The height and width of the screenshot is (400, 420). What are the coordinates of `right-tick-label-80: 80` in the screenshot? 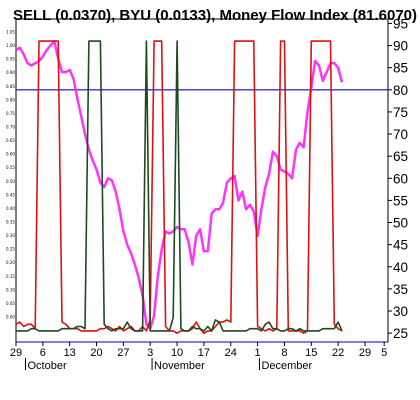 It's located at (400, 90).